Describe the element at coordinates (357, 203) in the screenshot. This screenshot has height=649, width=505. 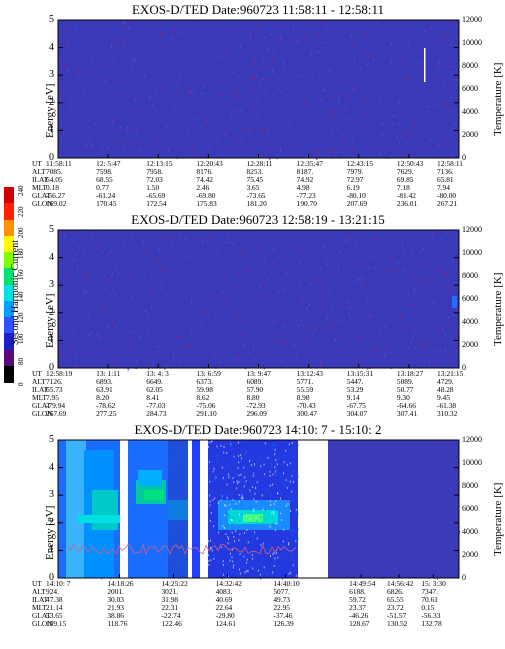
I see `panel1-row-glon-value: 207.69` at that location.